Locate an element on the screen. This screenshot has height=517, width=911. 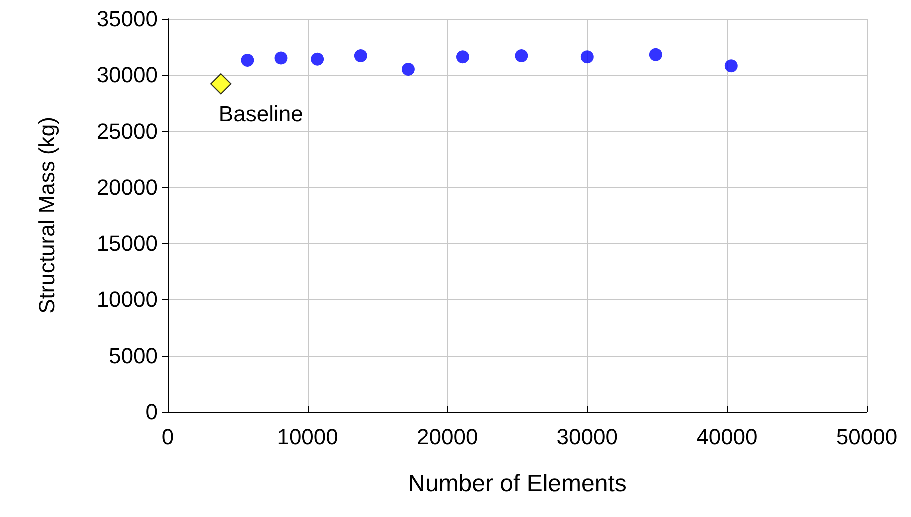
y-tick-label: 10000 is located at coordinates (127, 299).